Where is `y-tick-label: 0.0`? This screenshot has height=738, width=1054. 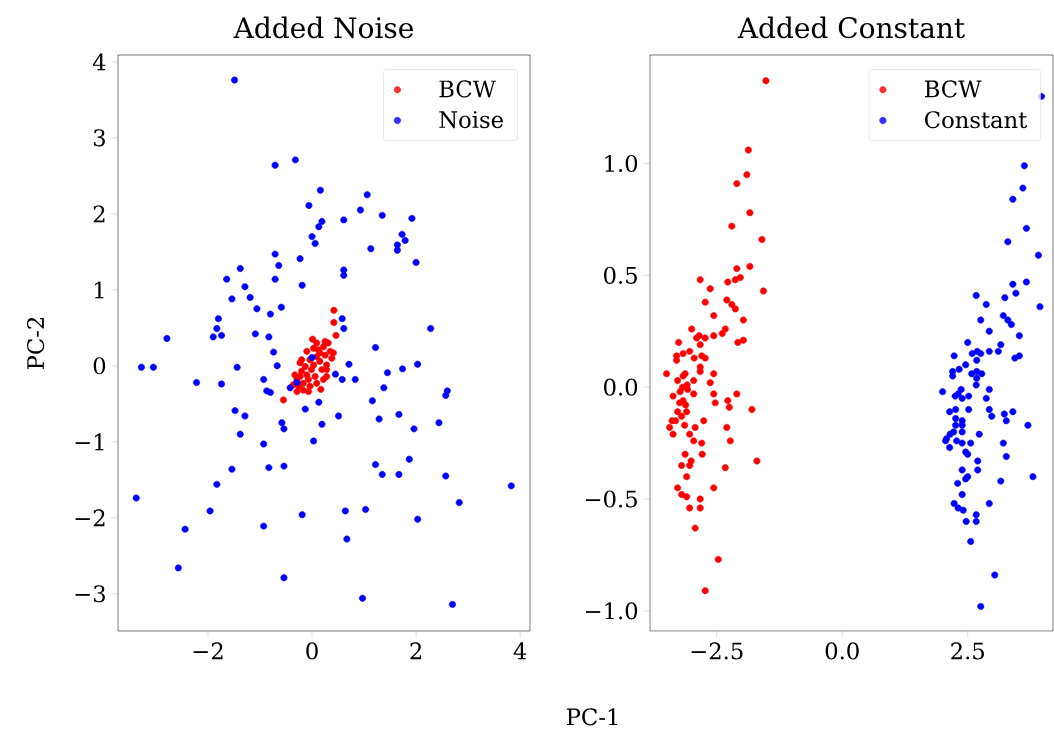
y-tick-label: 0.0 is located at coordinates (621, 387).